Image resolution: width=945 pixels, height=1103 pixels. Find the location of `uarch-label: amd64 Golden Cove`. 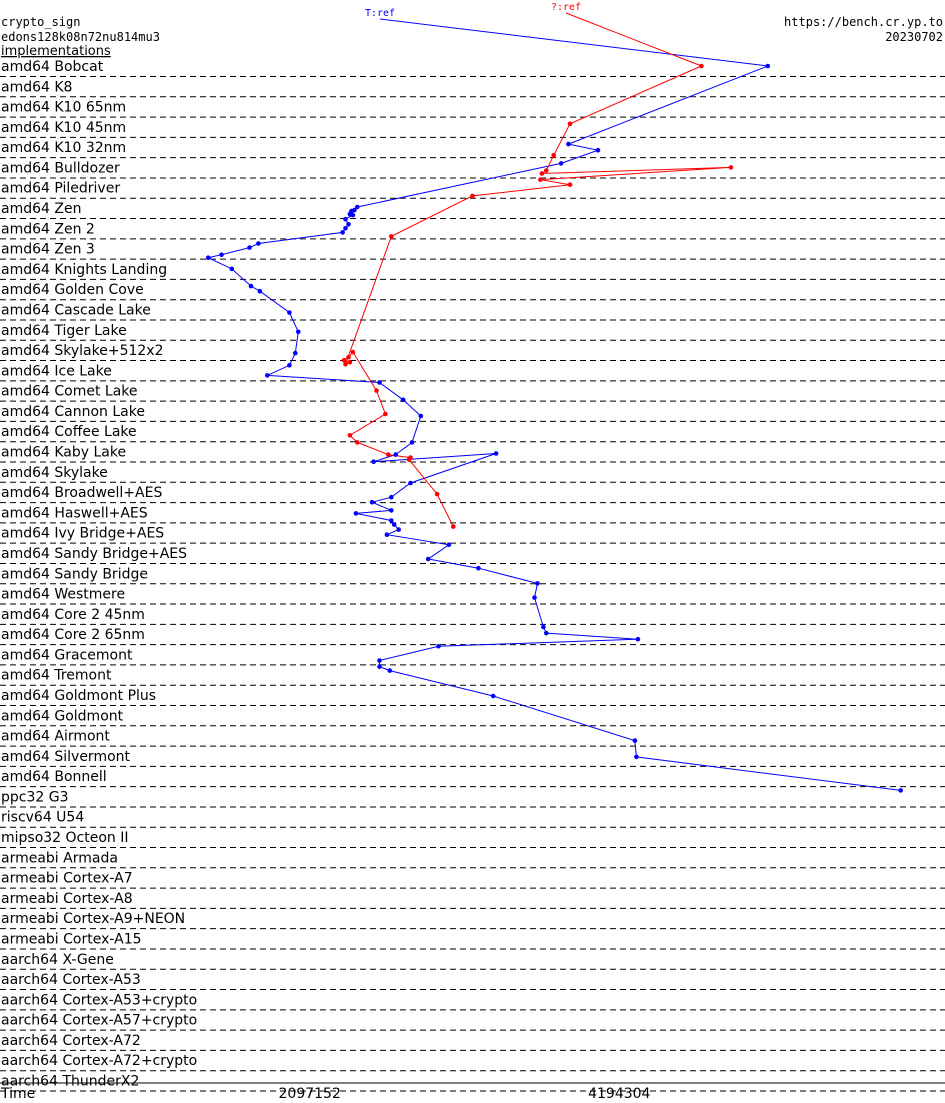

uarch-label: amd64 Golden Cove is located at coordinates (72, 290).